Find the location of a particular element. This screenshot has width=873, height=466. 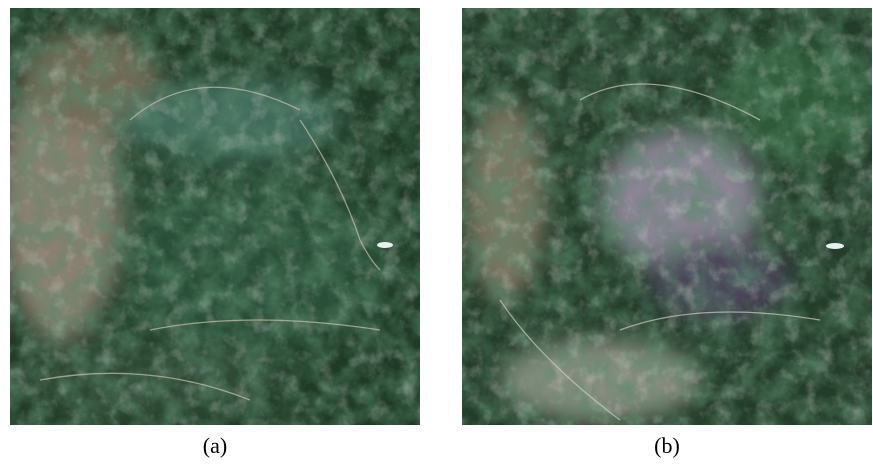

caption-b: (b) is located at coordinates (667, 445).